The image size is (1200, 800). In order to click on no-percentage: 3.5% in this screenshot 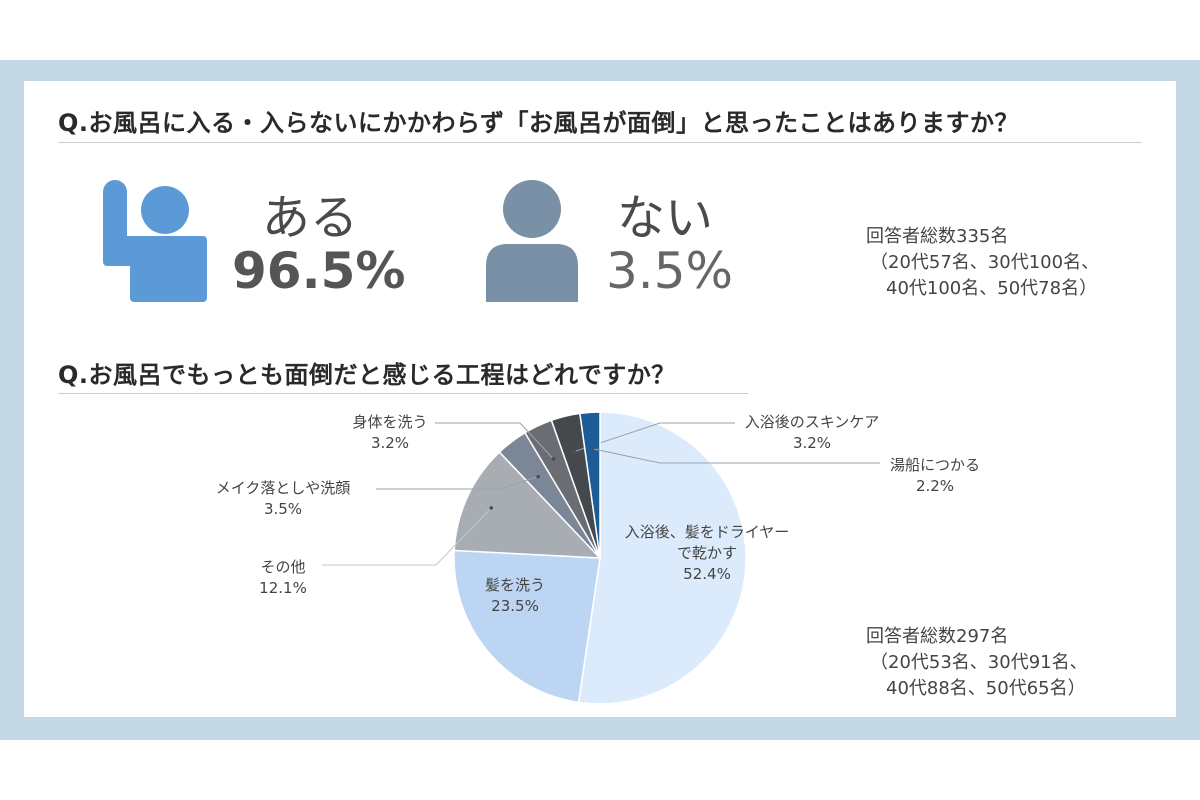, I will do `click(670, 271)`.